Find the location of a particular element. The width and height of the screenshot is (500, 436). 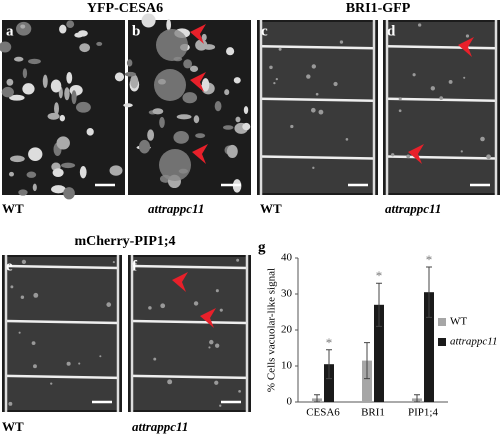

panel-label: a is located at coordinates (10, 31).